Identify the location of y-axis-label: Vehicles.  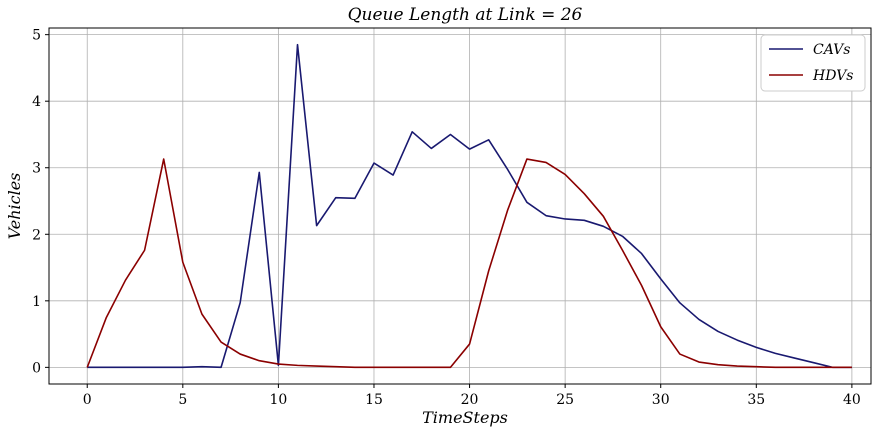
(14, 206).